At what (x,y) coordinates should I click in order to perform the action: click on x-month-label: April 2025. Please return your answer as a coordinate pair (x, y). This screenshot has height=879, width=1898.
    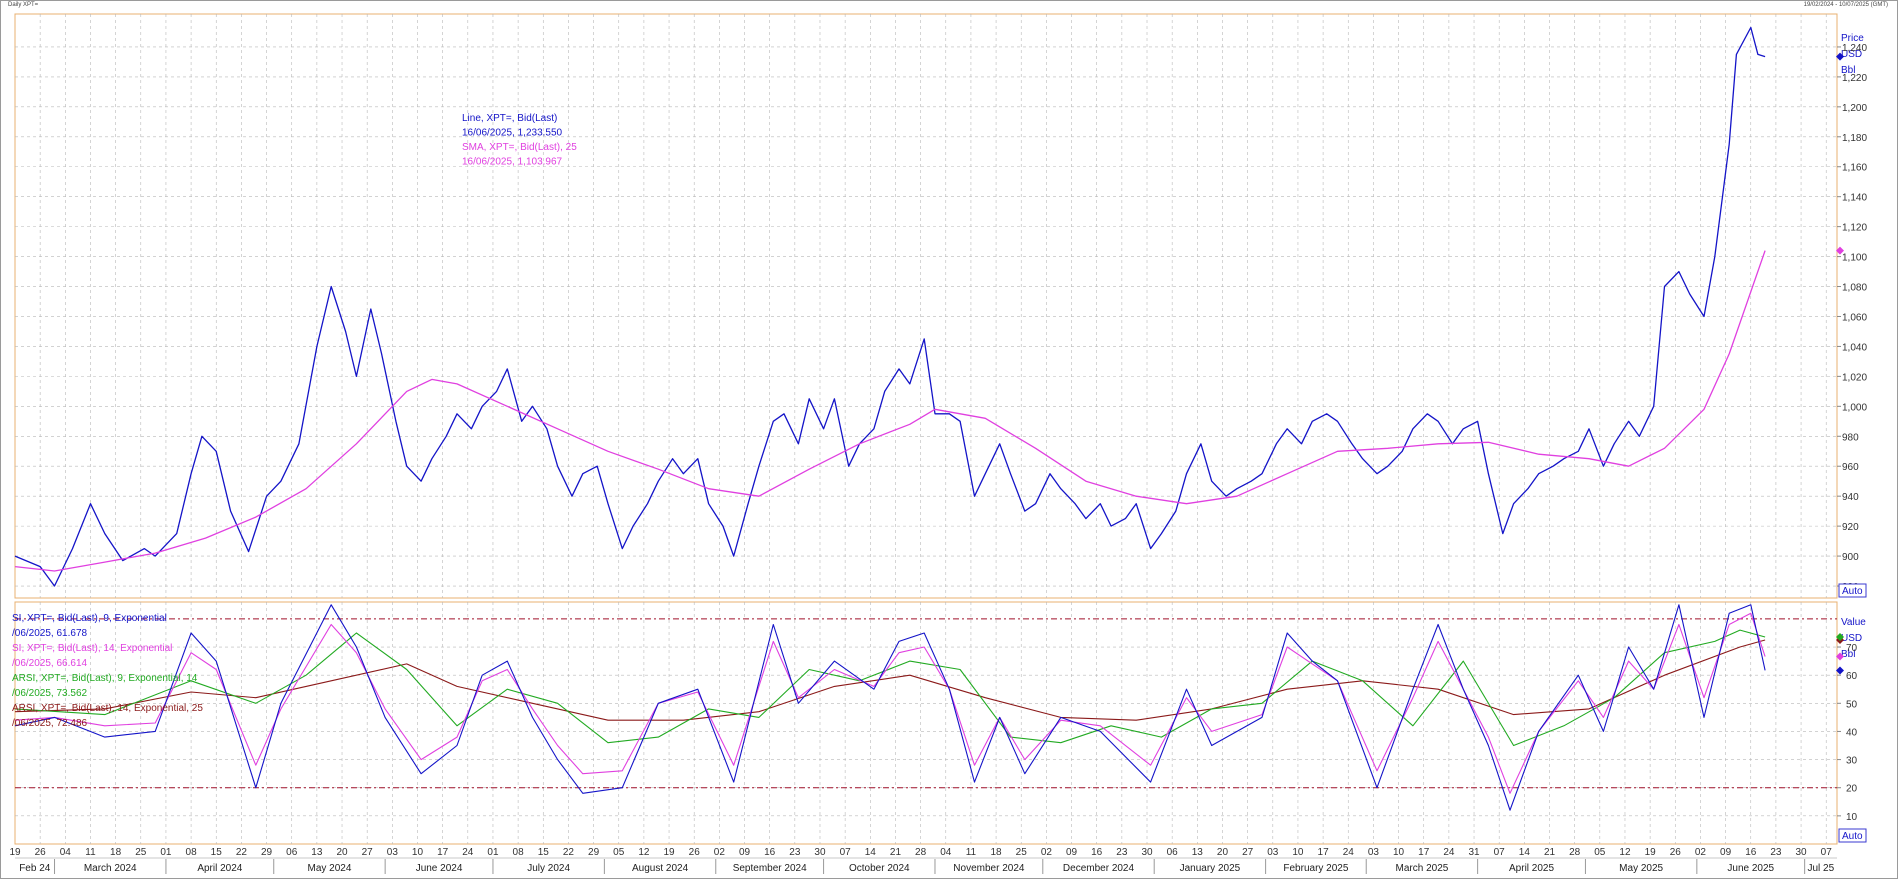
    Looking at the image, I should click on (1531, 868).